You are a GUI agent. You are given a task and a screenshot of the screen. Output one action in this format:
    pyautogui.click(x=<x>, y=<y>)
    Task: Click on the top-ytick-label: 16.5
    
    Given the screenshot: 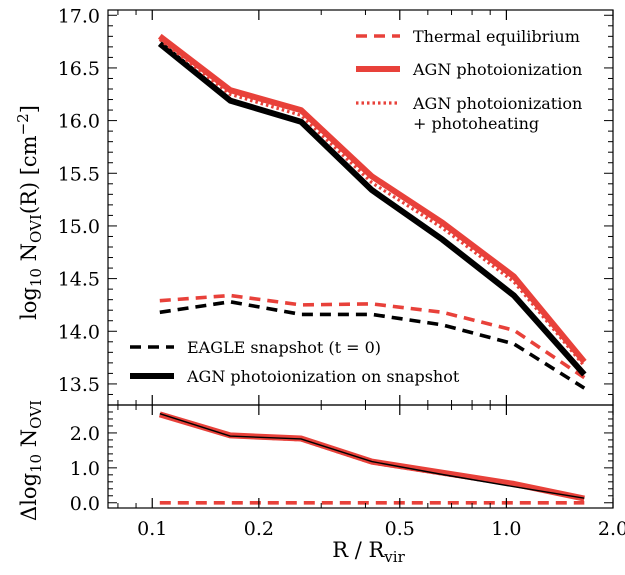 What is the action you would take?
    pyautogui.click(x=79, y=69)
    